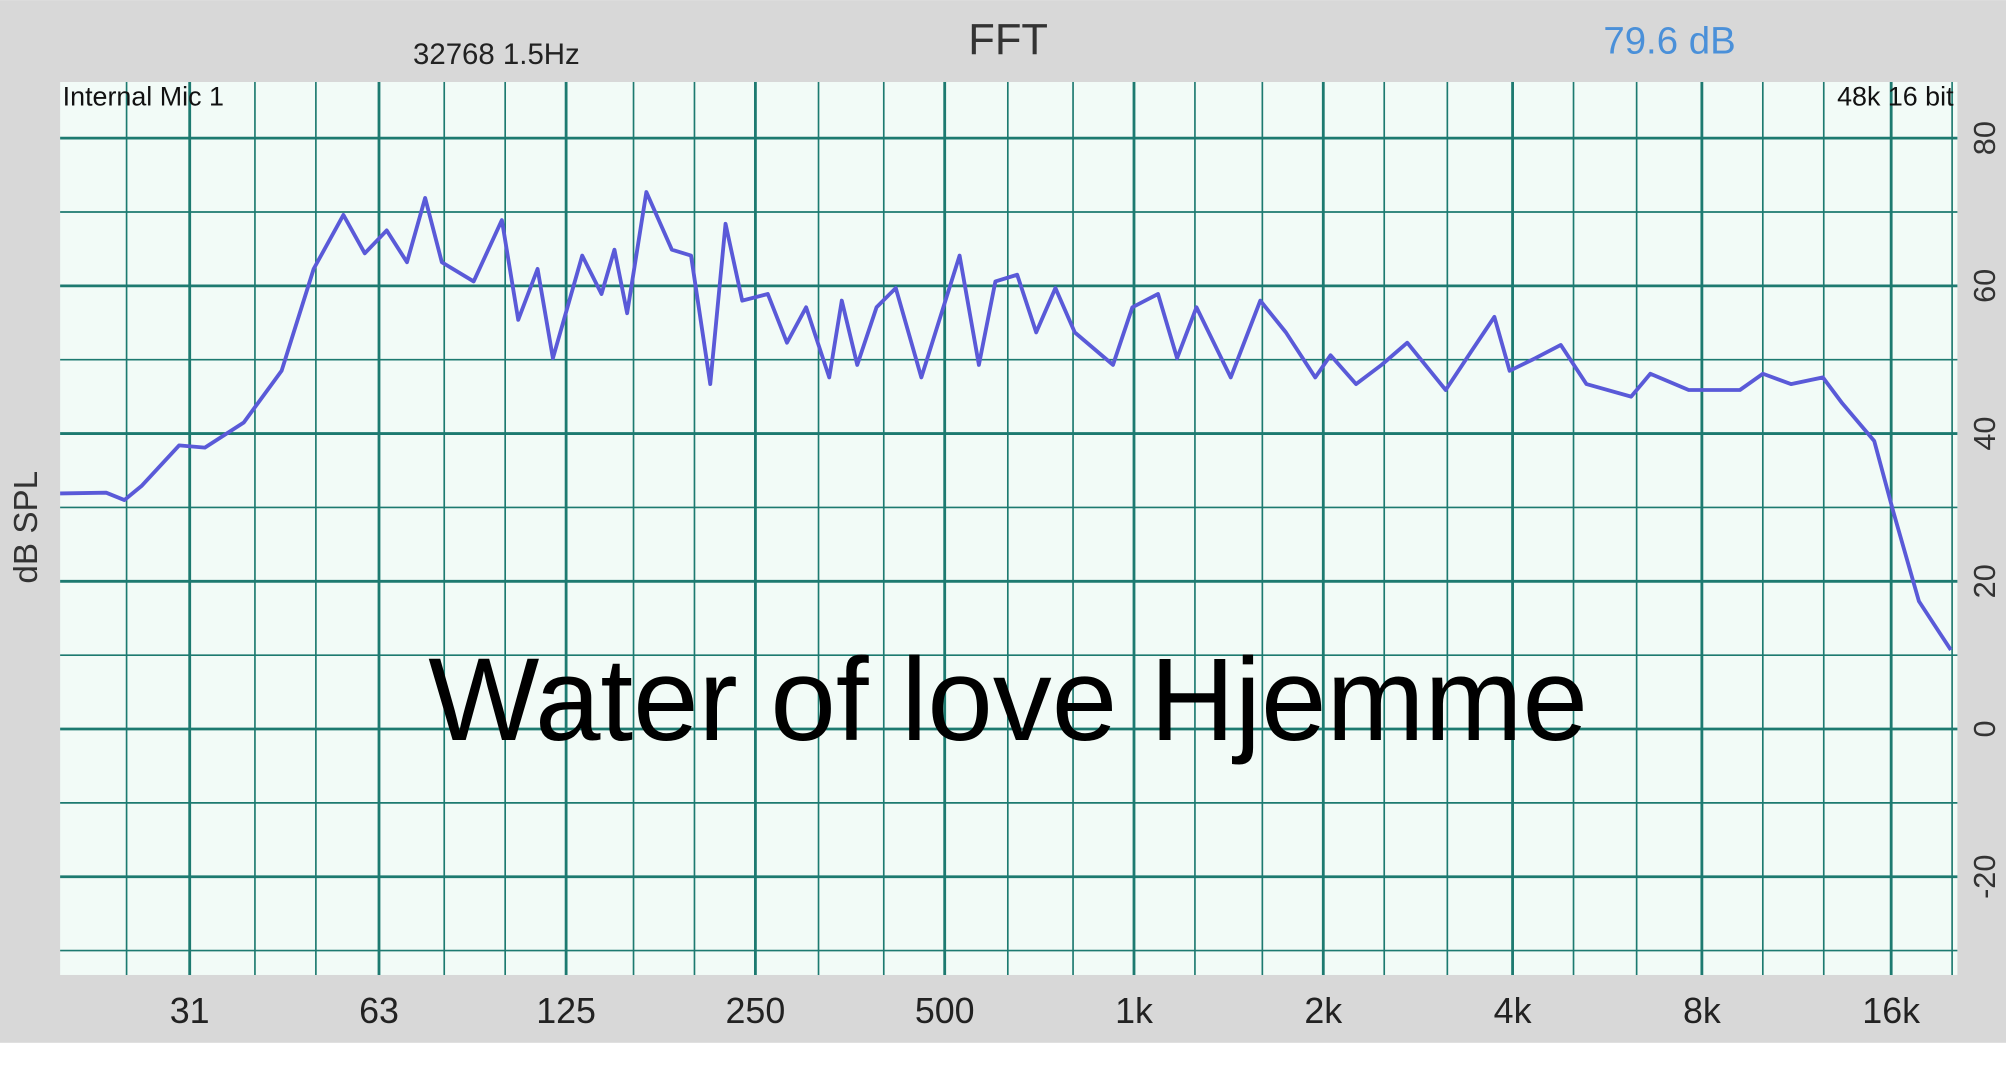  I want to click on y-tick-label: 60, so click(1984, 286).